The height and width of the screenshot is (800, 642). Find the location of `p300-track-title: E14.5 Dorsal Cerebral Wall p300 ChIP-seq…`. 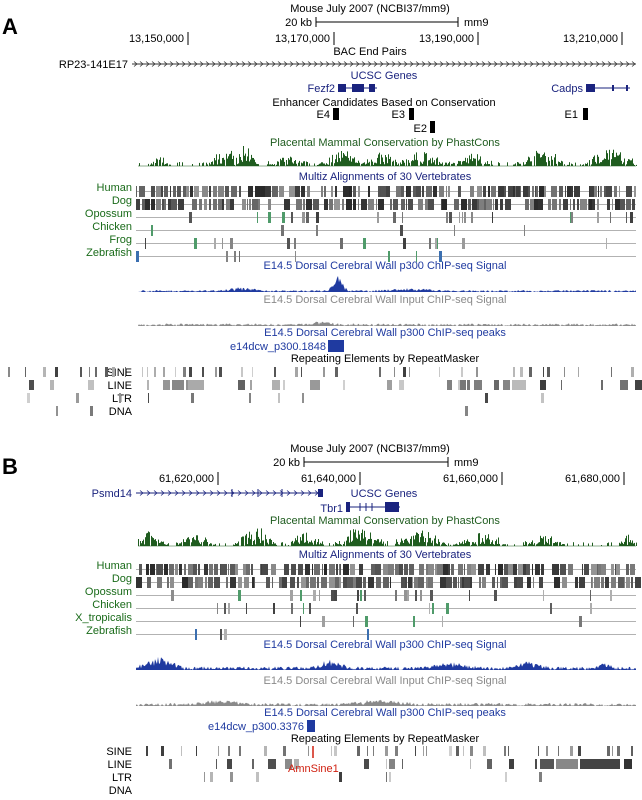

p300-track-title: E14.5 Dorsal Cerebral Wall p300 ChIP-seq… is located at coordinates (385, 266).